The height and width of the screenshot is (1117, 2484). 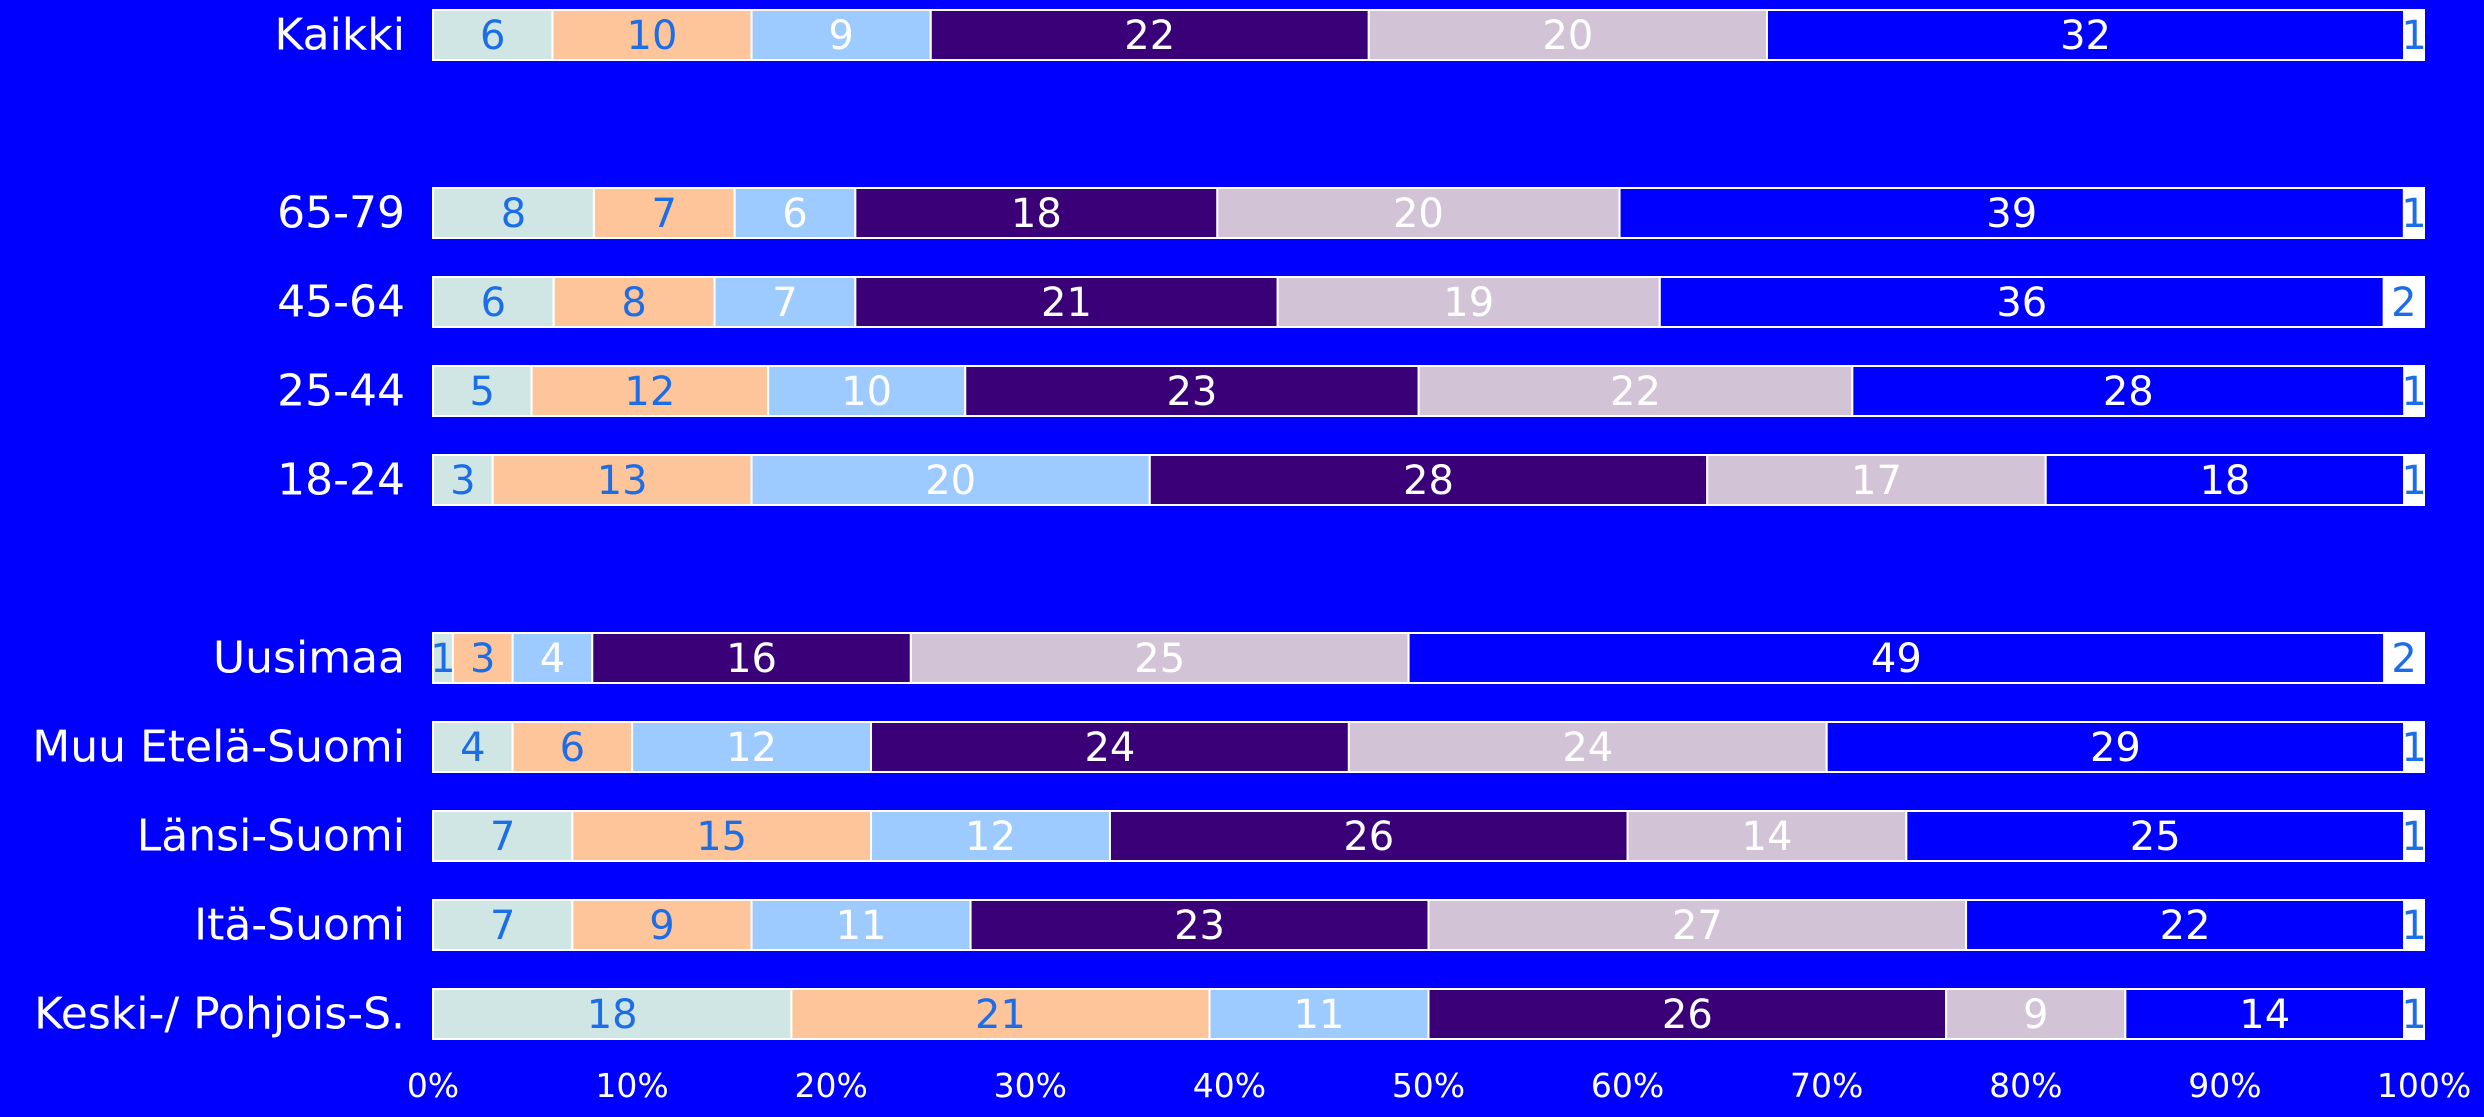 What do you see at coordinates (2025, 1085) in the screenshot?
I see `x-tick-label: 80%` at bounding box center [2025, 1085].